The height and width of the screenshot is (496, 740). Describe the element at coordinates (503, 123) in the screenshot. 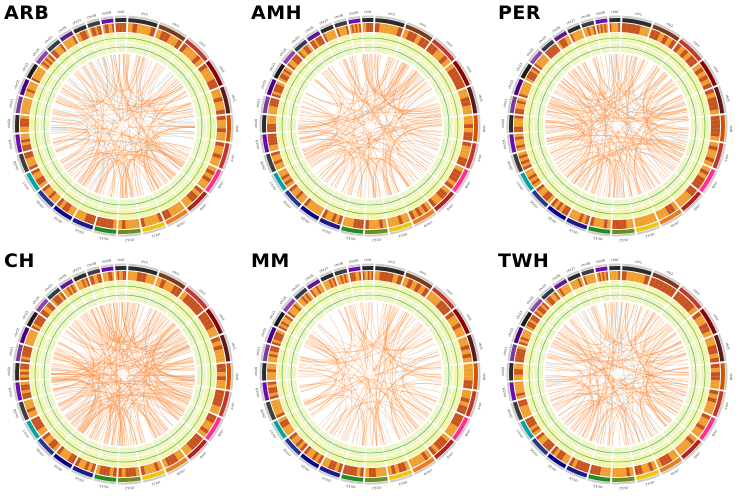

I see `chromosome-label: chr20` at that location.